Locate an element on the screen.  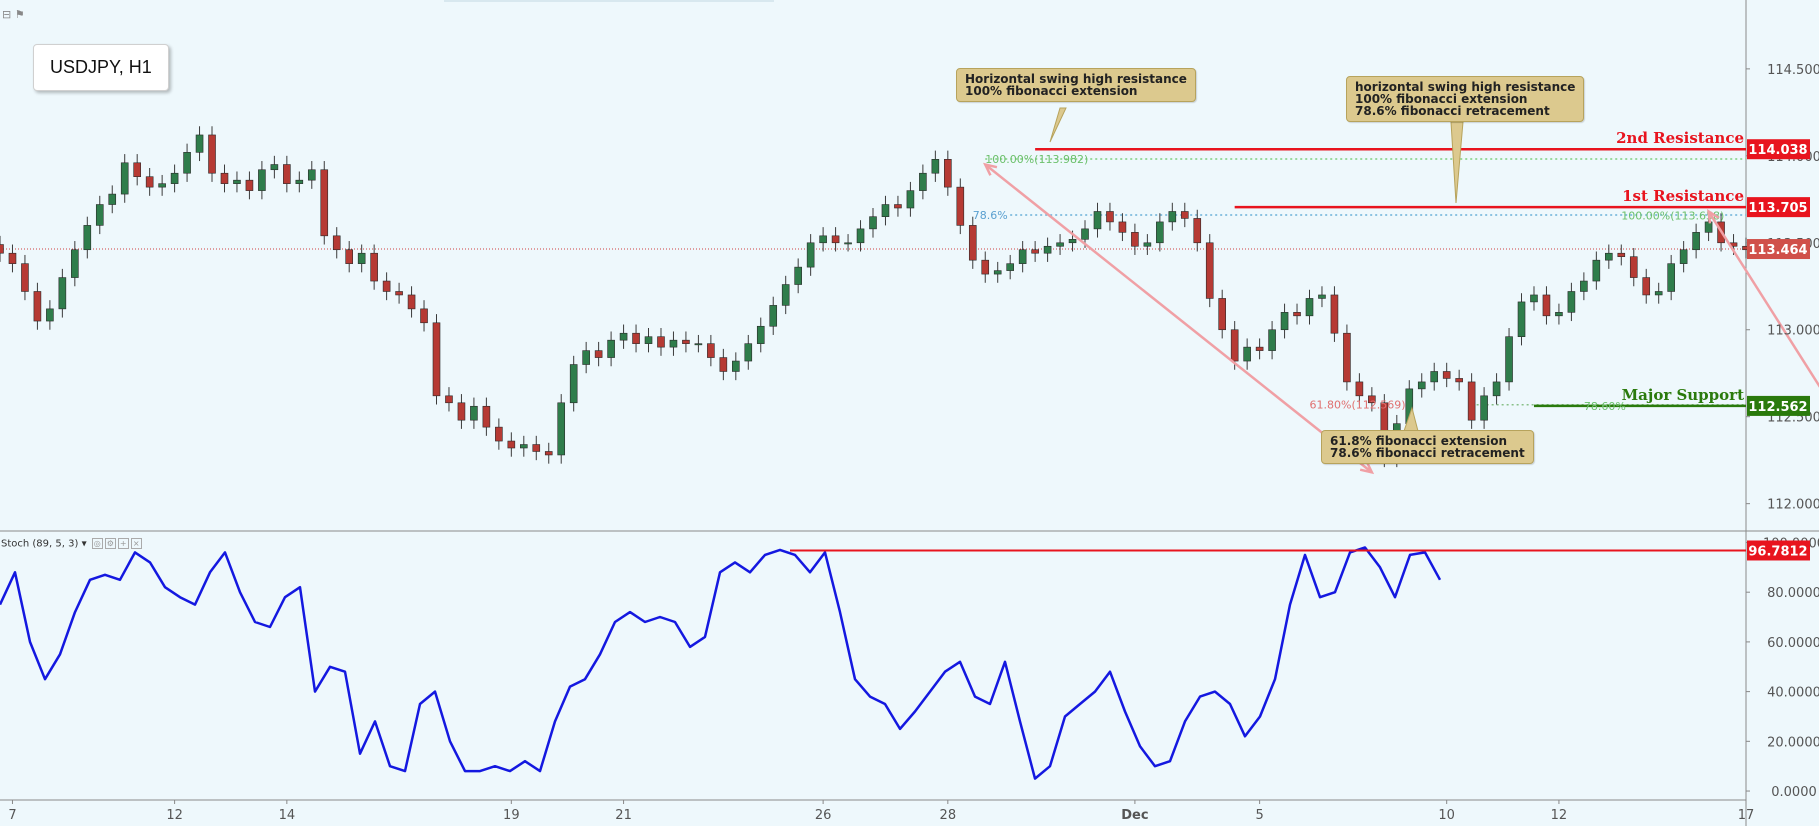
top-toolbar: ⊟ ⚑ is located at coordinates (13, 14).